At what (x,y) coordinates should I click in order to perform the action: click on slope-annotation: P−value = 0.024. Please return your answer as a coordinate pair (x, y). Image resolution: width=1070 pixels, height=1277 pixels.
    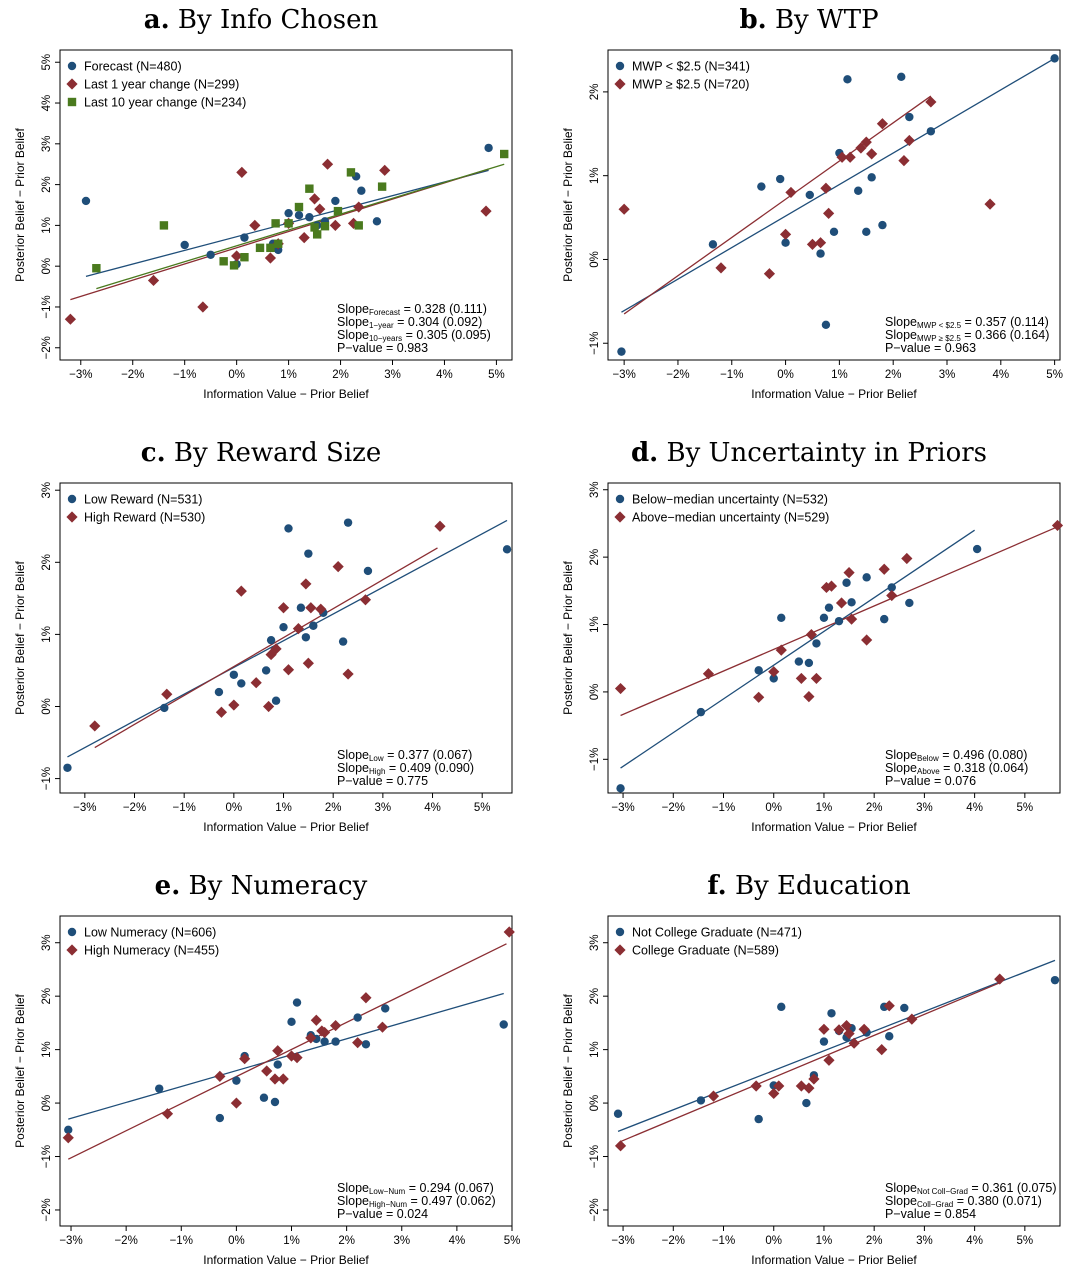
    Looking at the image, I should click on (382, 1214).